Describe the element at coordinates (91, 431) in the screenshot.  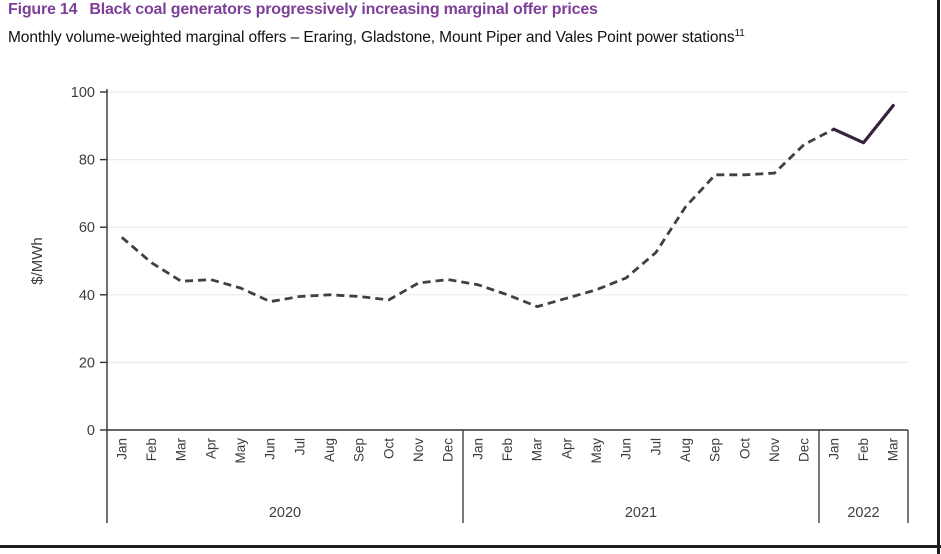
I see `y-tick-label: 0` at that location.